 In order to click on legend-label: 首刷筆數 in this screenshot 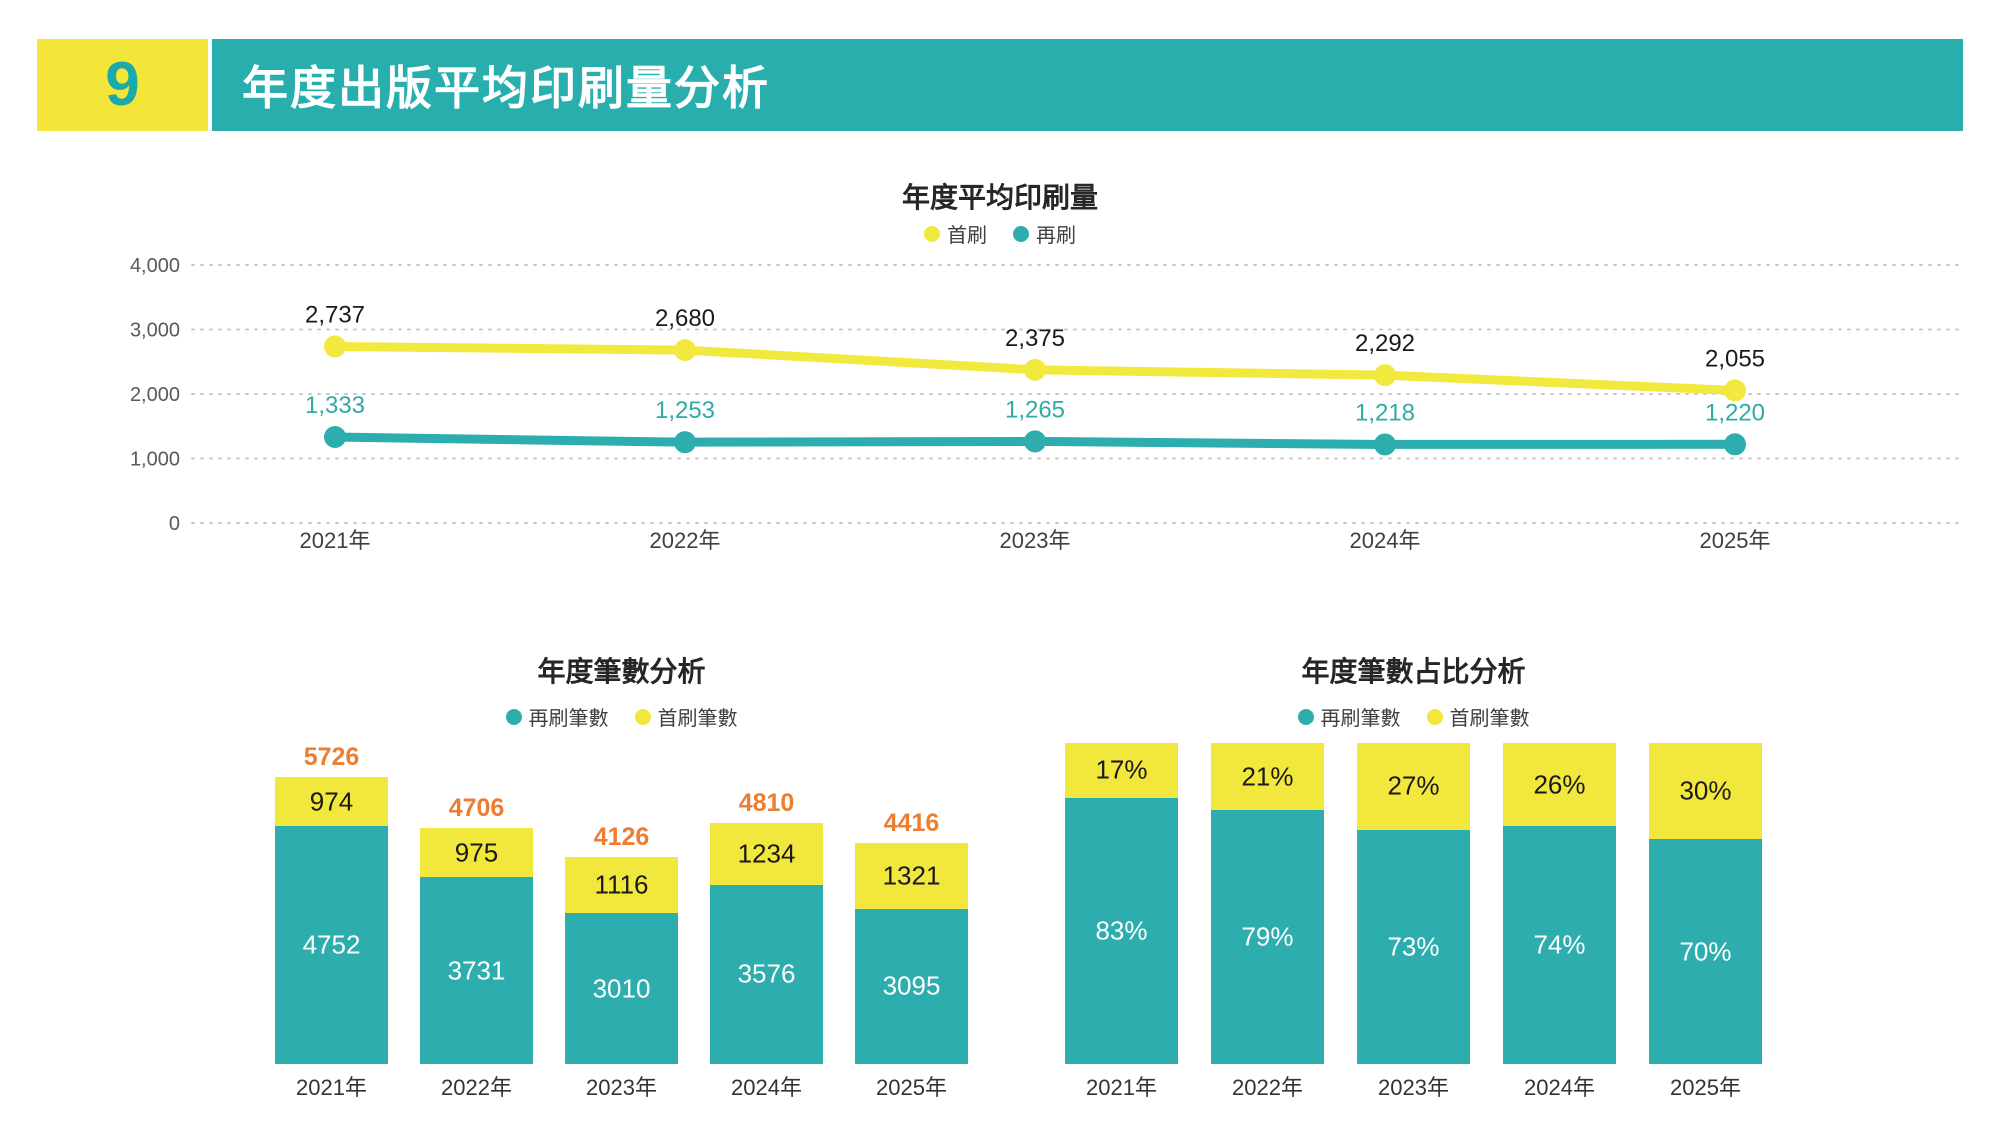, I will do `click(697, 719)`.